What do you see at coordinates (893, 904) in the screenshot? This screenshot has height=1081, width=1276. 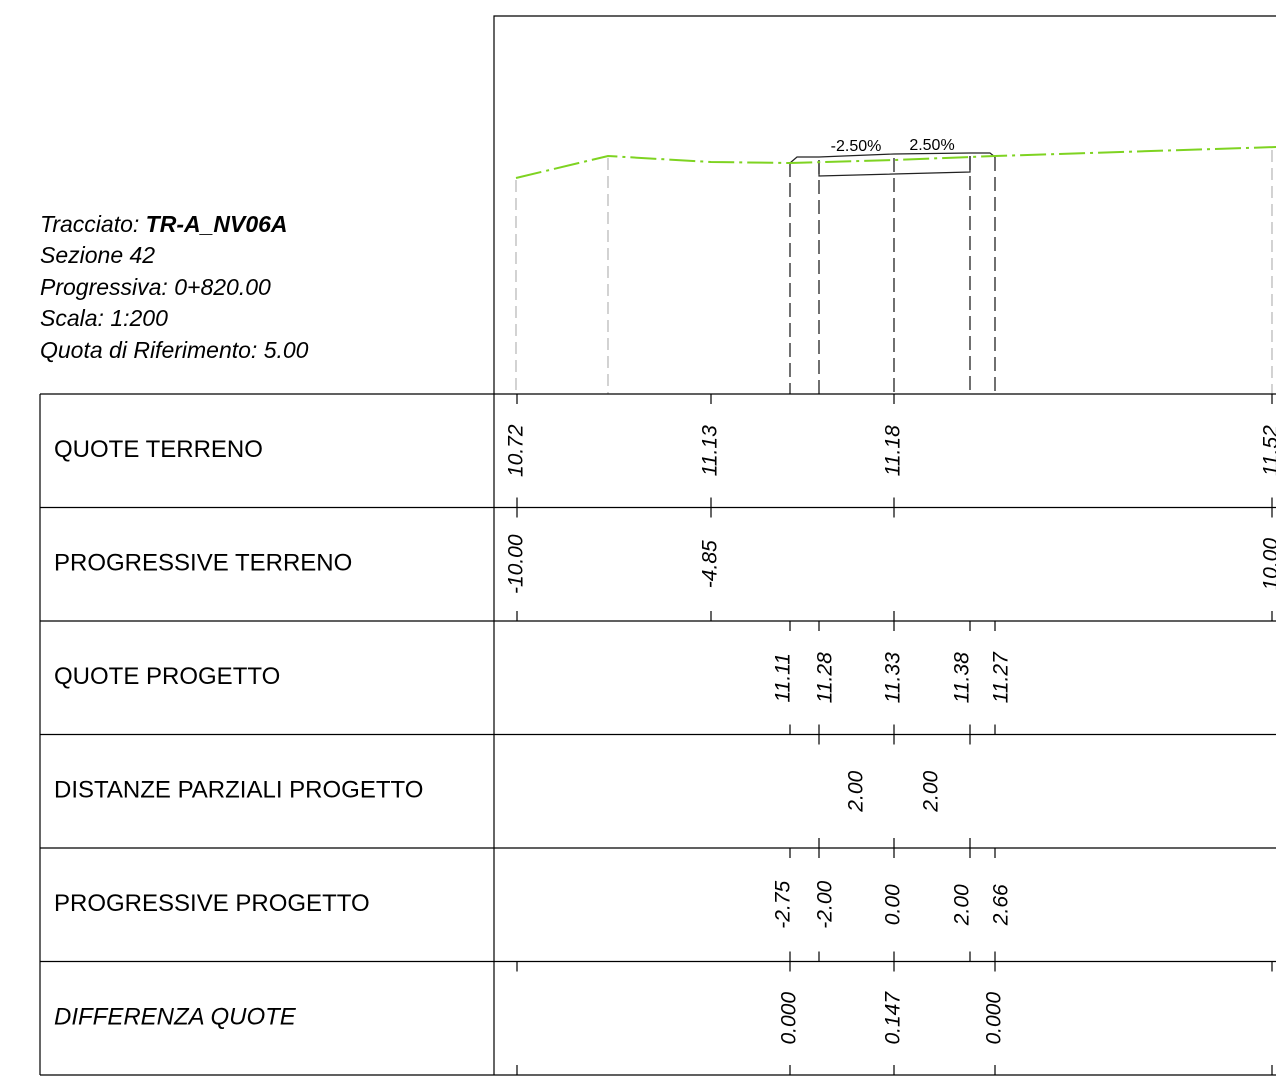 I see `row-value: 0.00` at bounding box center [893, 904].